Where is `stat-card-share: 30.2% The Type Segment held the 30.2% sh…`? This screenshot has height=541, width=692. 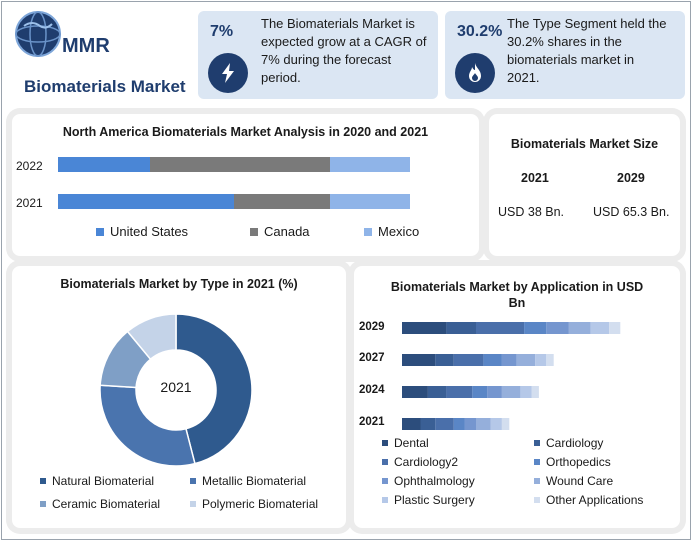 stat-card-share: 30.2% The Type Segment held the 30.2% sh… is located at coordinates (565, 55).